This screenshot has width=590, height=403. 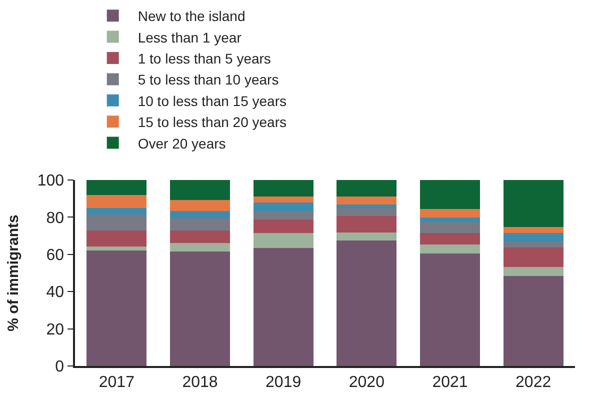 I want to click on y-tick-label: 100, so click(x=50, y=181).